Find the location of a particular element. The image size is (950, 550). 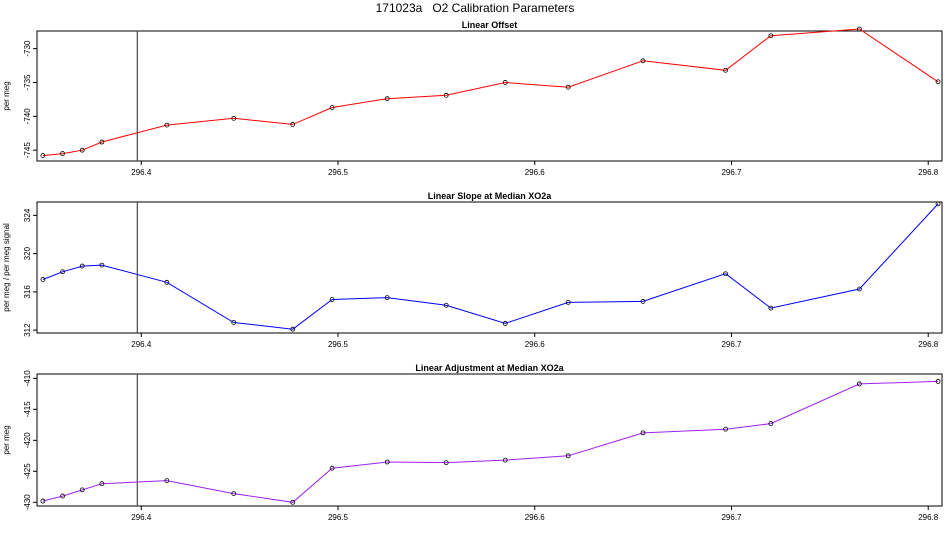

page-title: 171023a O2 Calibration Parameters is located at coordinates (475, 8).